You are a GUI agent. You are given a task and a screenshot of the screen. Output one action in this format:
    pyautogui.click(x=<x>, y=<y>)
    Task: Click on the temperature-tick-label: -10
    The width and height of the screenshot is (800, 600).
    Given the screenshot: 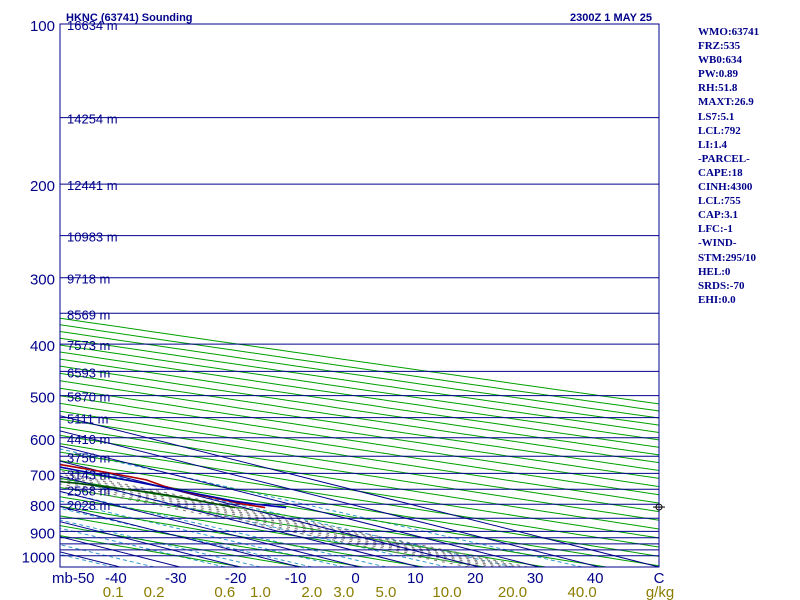 What is the action you would take?
    pyautogui.click(x=296, y=578)
    